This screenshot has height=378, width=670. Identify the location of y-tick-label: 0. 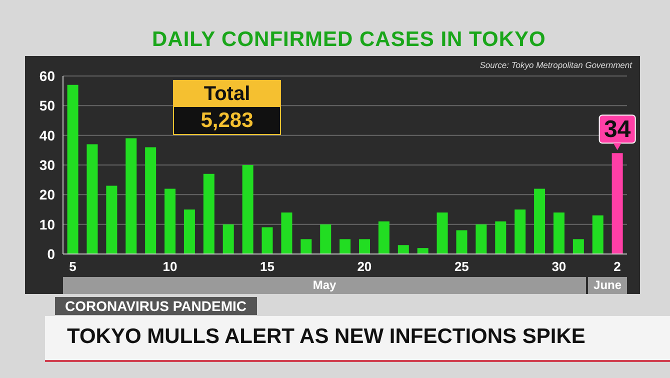
(51, 254).